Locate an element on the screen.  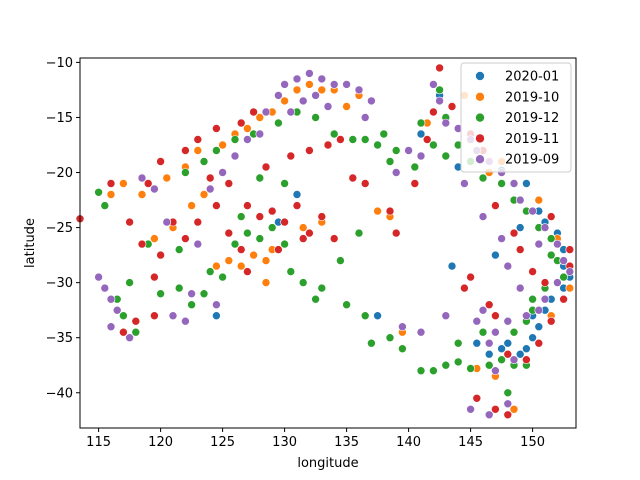
legend-label: 2019-11 is located at coordinates (532, 139).